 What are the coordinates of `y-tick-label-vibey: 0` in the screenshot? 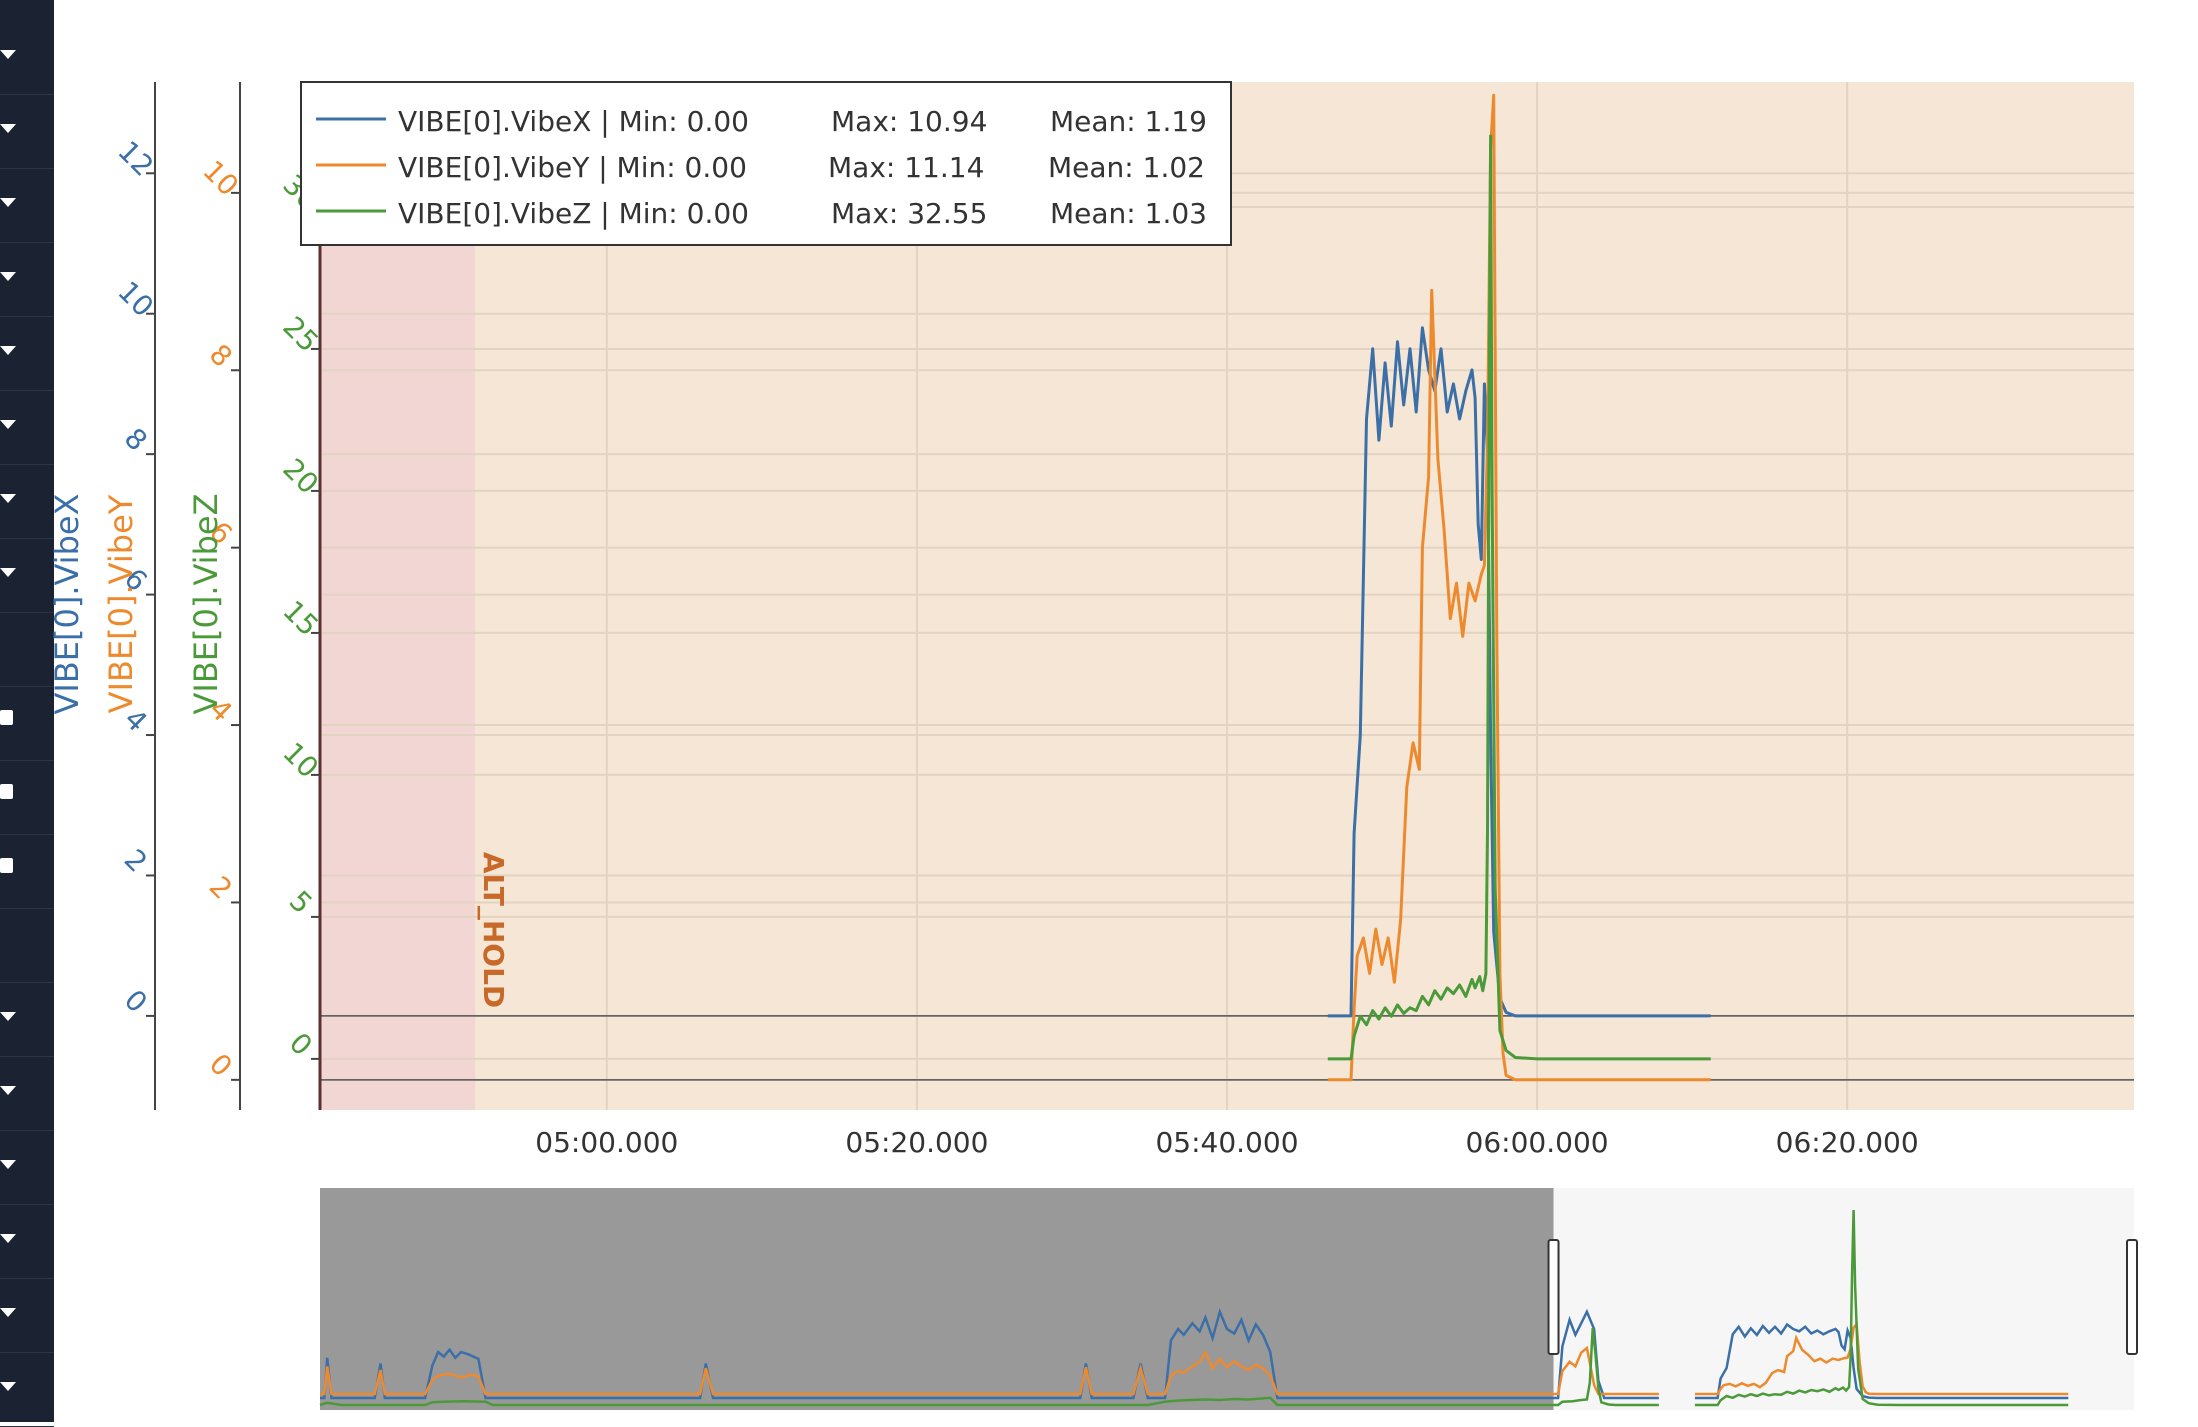 It's located at (221, 1065).